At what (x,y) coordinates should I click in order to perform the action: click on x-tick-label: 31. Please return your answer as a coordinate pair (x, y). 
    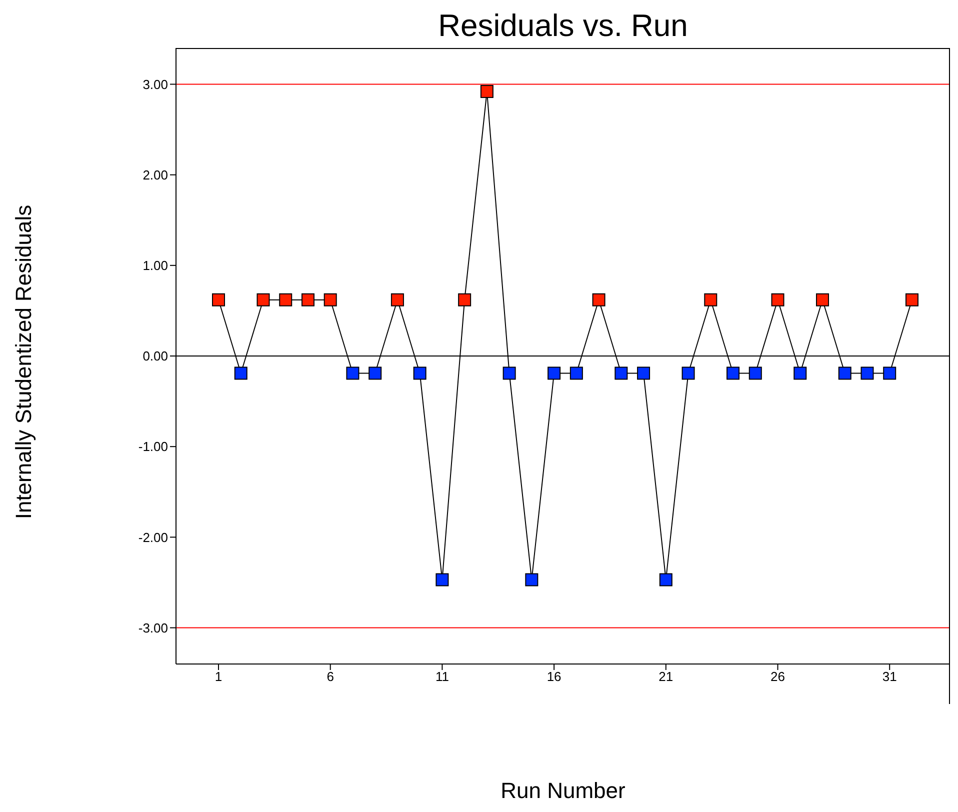
    Looking at the image, I should click on (889, 676).